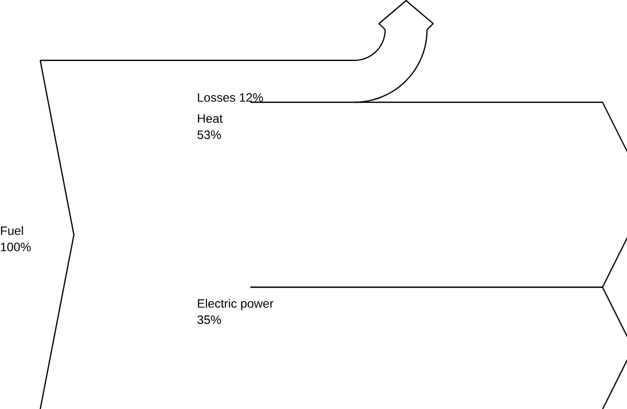  Describe the element at coordinates (12, 230) in the screenshot. I see `category-label: Fuel` at that location.